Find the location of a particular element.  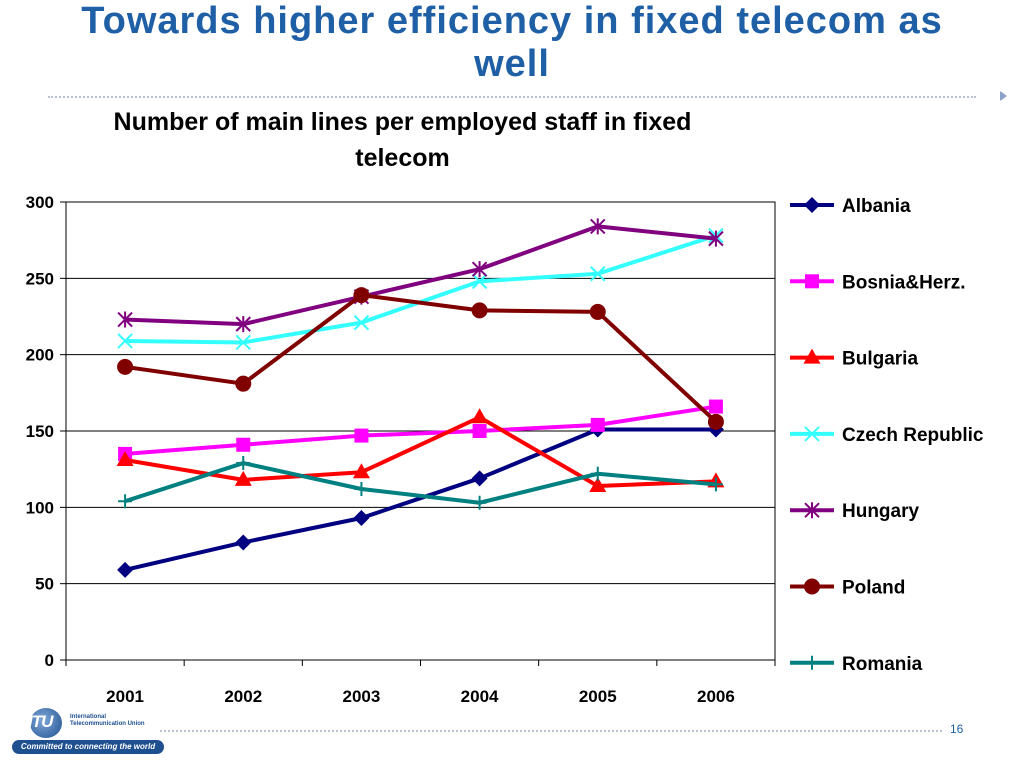

point-romania-2005 is located at coordinates (597, 473).